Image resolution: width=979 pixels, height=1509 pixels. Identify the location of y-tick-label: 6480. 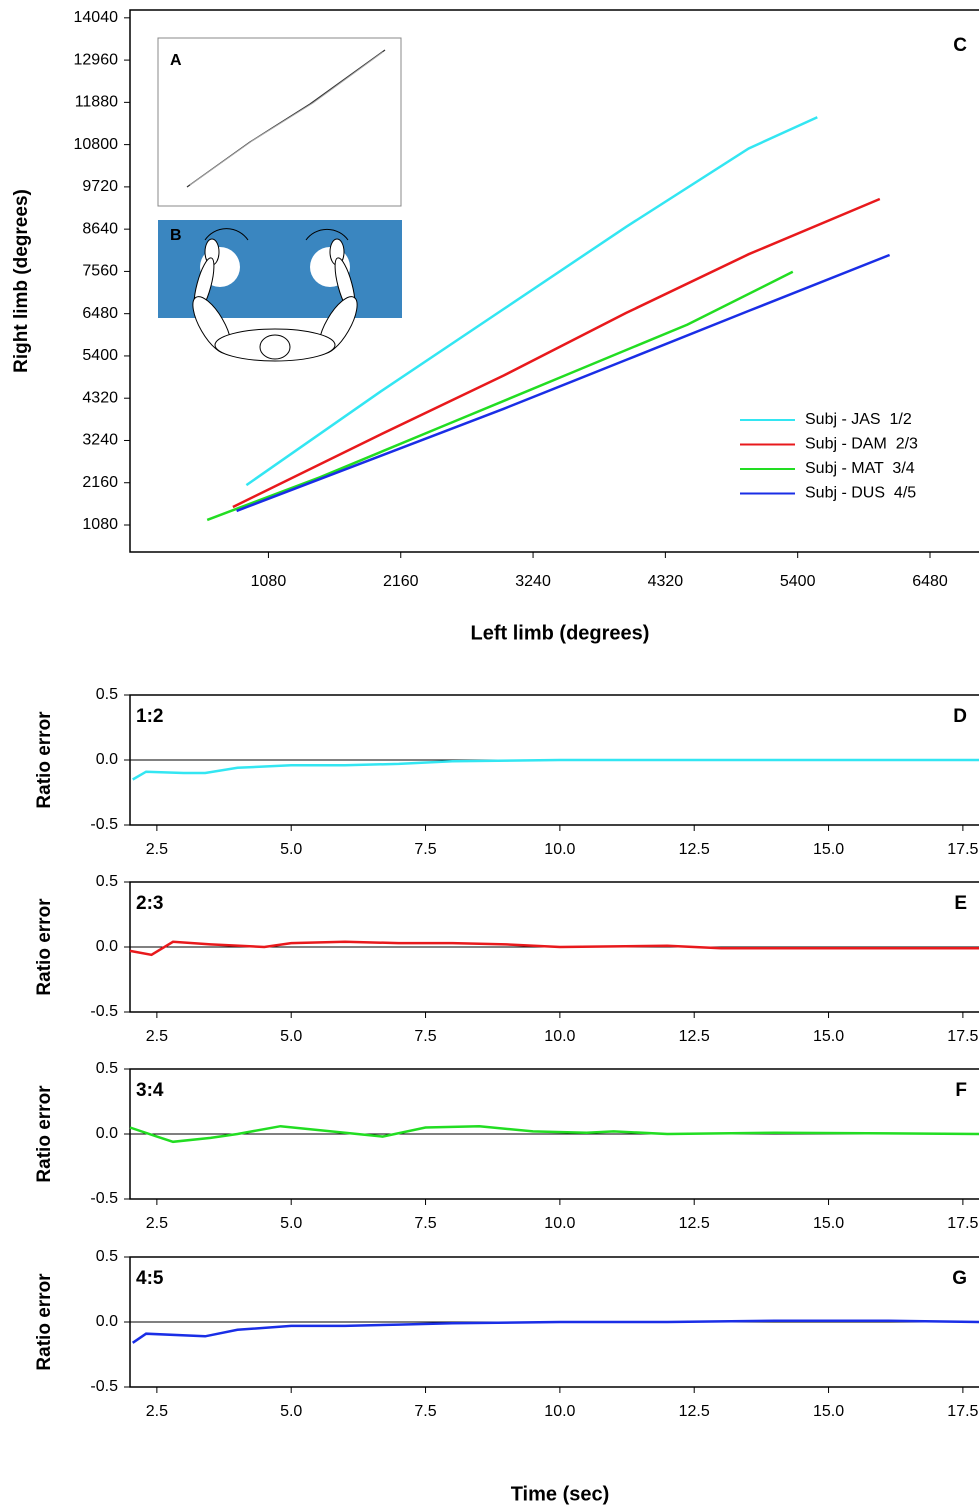
(100, 313).